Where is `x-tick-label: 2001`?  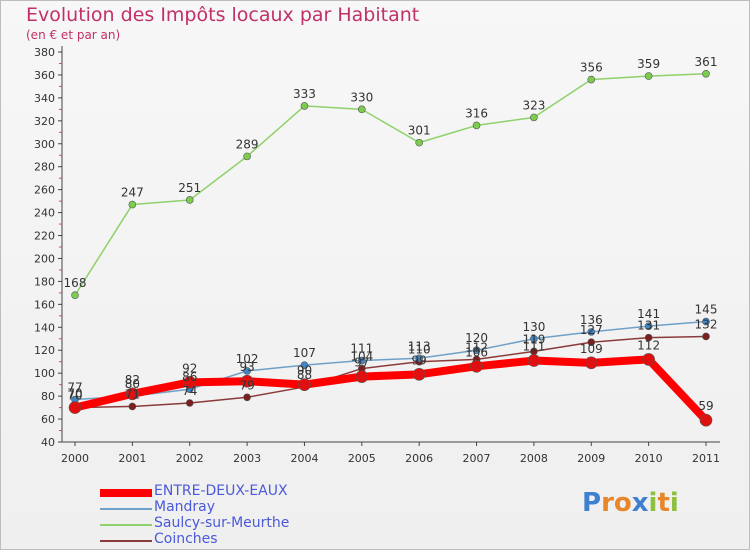
x-tick-label: 2001 is located at coordinates (132, 458).